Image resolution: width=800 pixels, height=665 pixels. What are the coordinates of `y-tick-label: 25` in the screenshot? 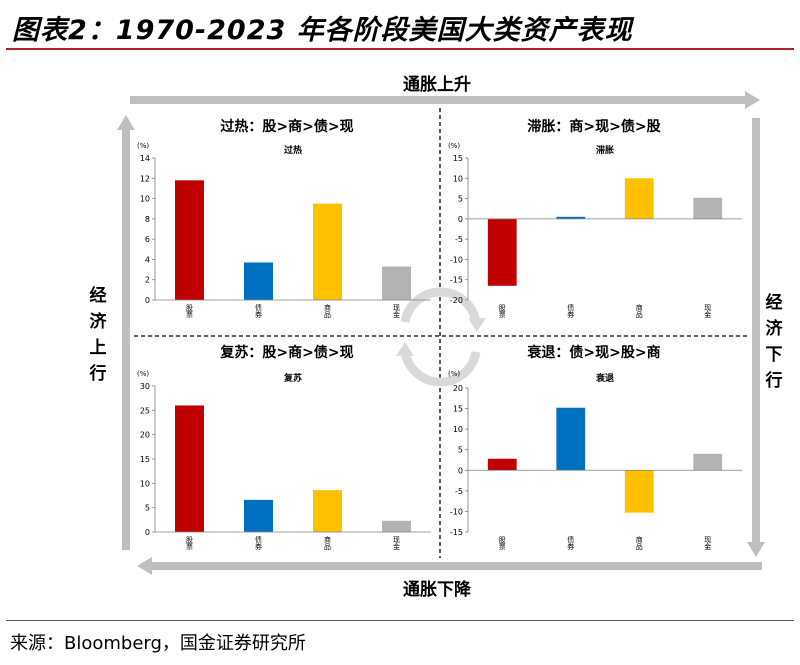 It's located at (145, 410).